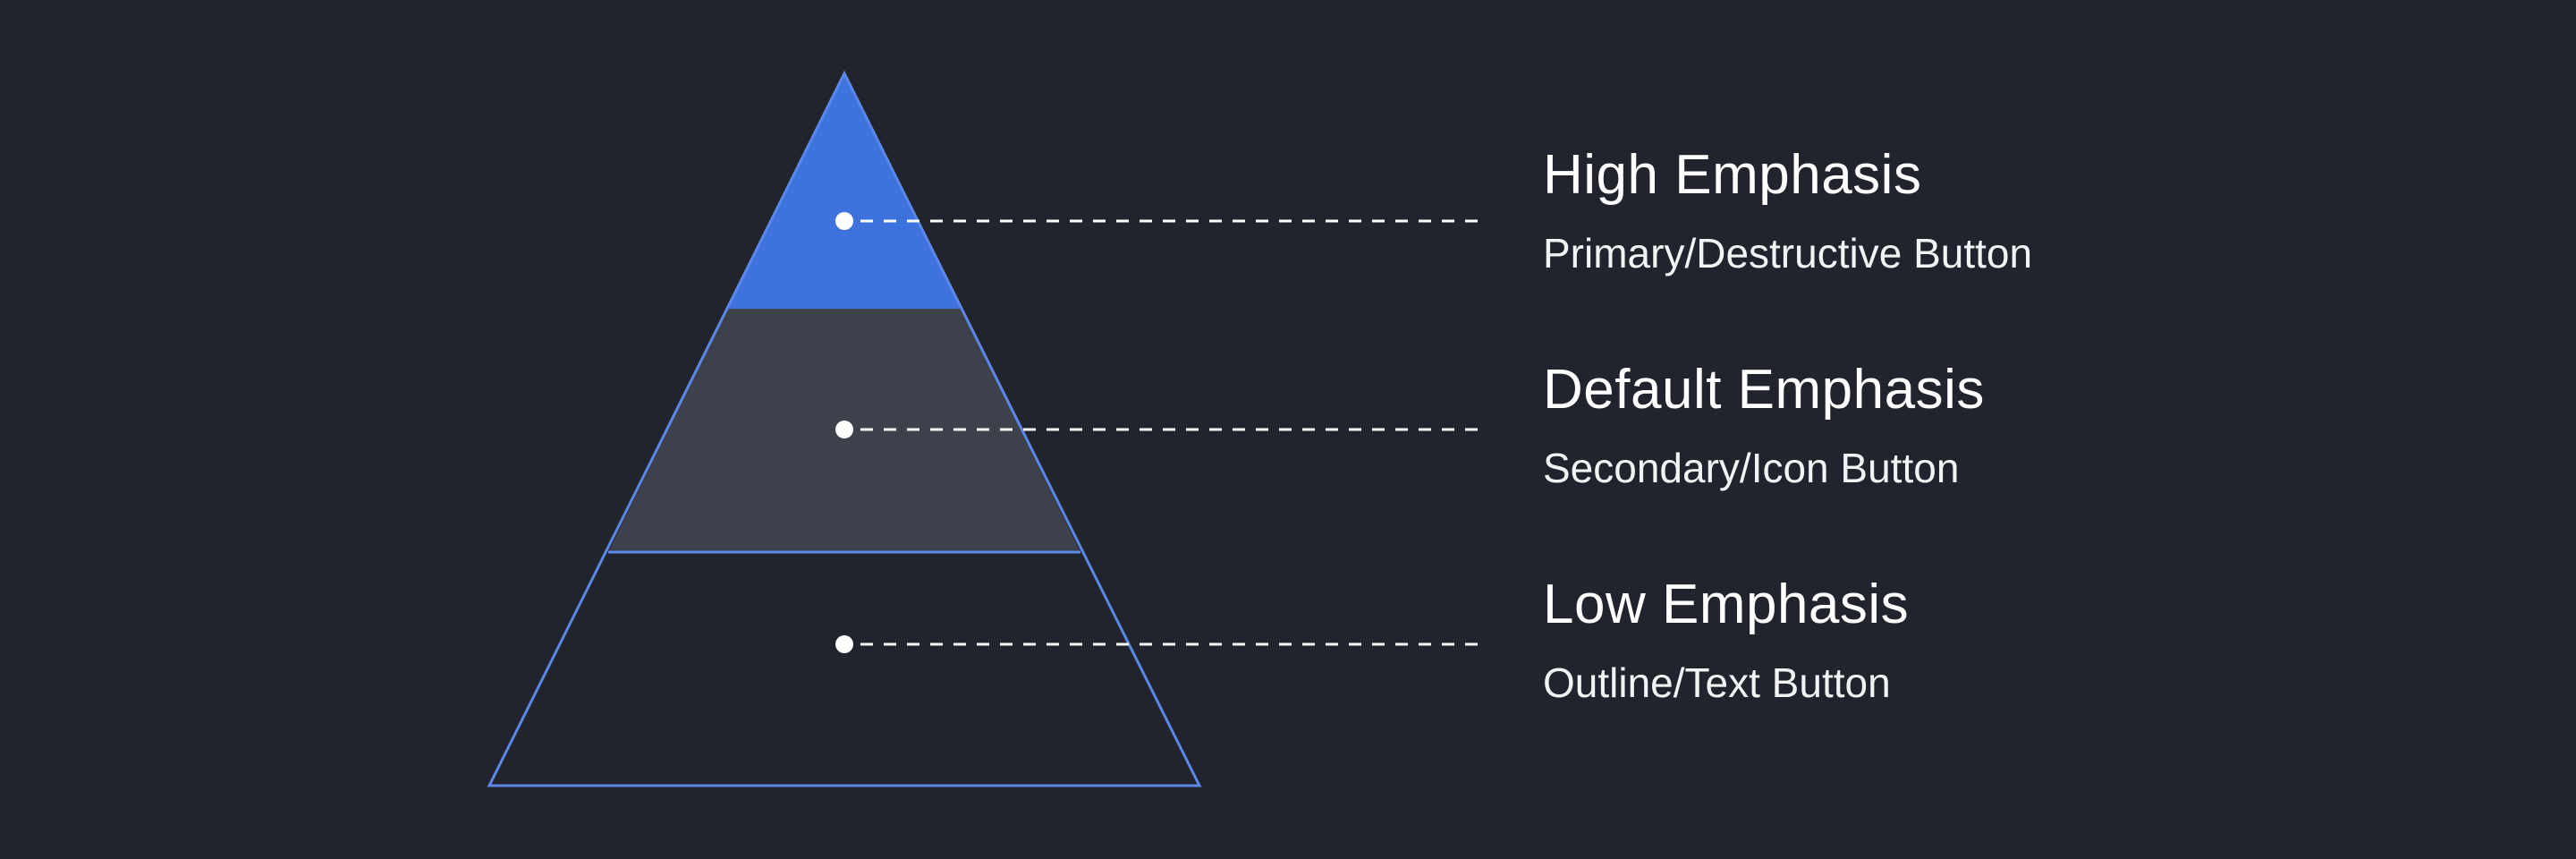  What do you see at coordinates (1726, 604) in the screenshot?
I see `level-title-low: Low Emphasis` at bounding box center [1726, 604].